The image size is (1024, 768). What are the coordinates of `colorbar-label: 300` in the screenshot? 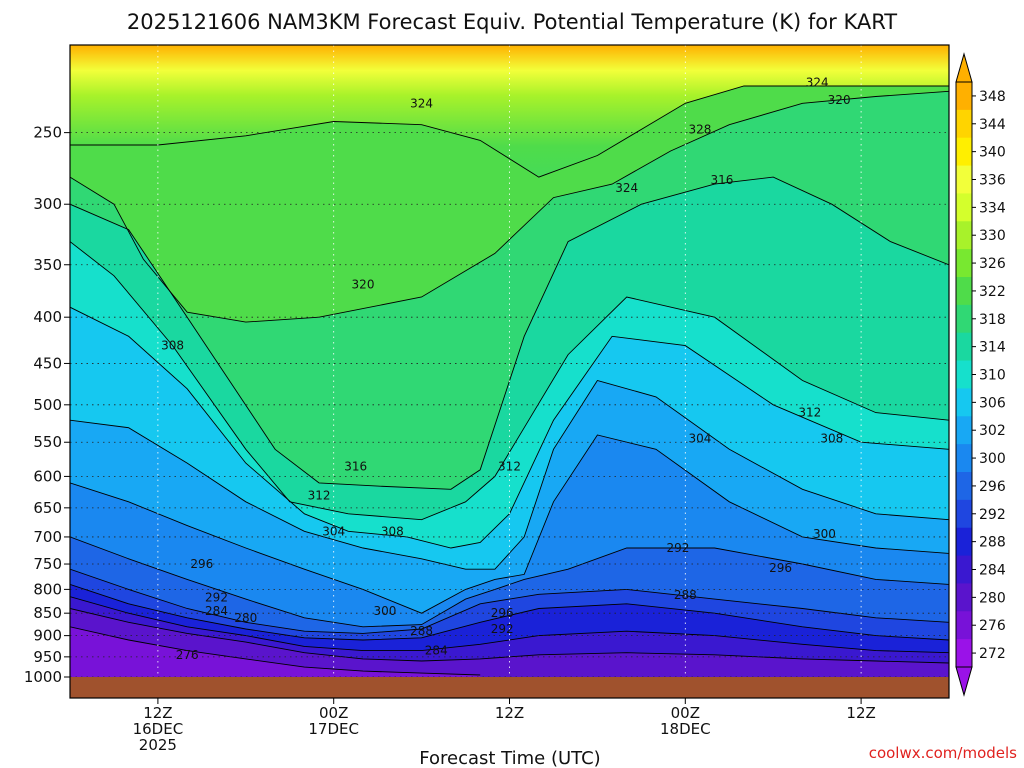 It's located at (992, 459).